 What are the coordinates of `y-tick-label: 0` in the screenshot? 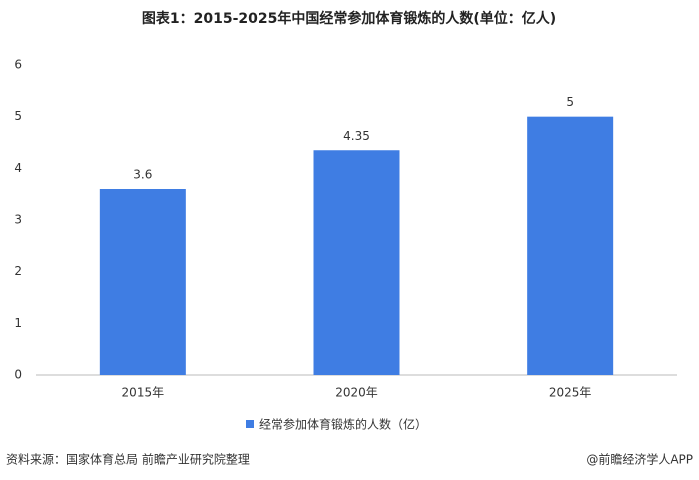 It's located at (18, 375).